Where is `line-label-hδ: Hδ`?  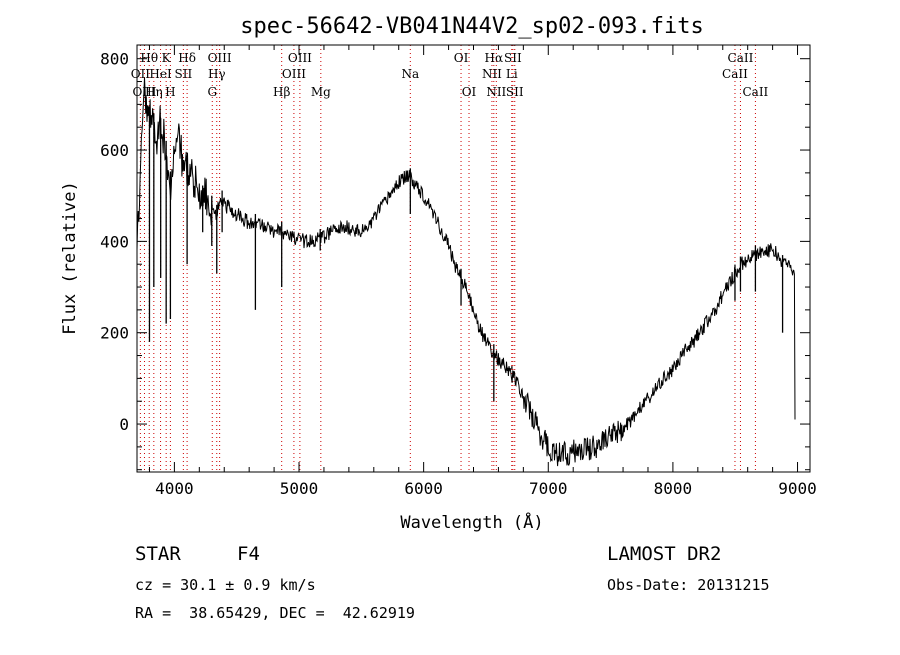 line-label-hδ: Hδ is located at coordinates (187, 58).